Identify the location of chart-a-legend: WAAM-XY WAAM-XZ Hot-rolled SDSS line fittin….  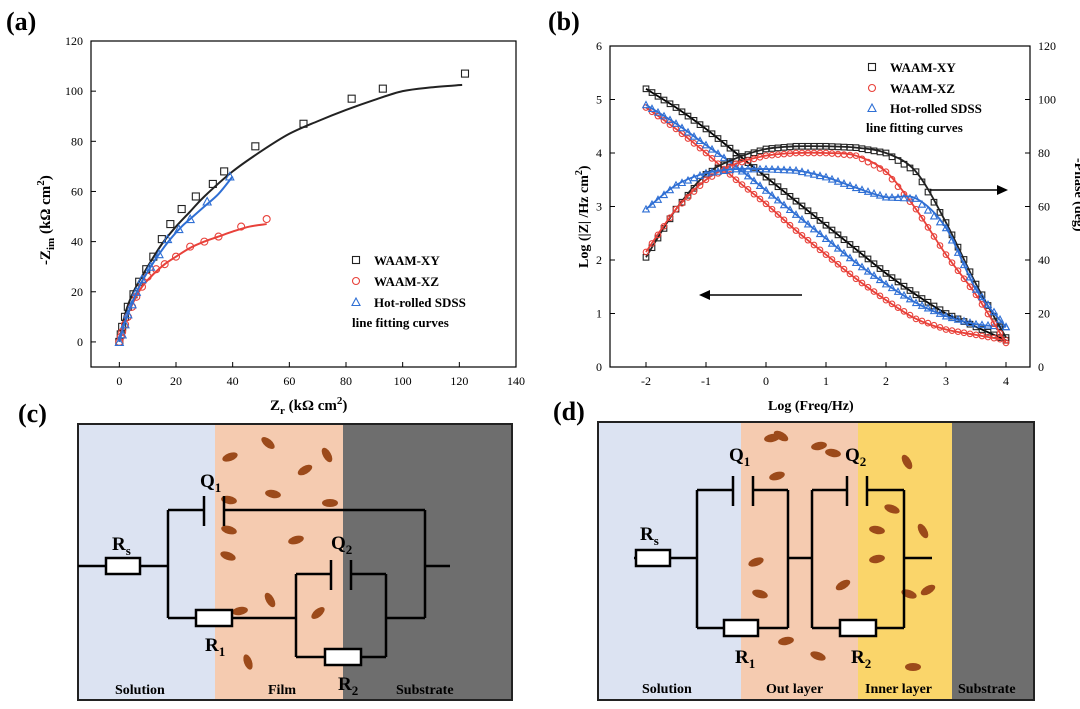
(408, 291).